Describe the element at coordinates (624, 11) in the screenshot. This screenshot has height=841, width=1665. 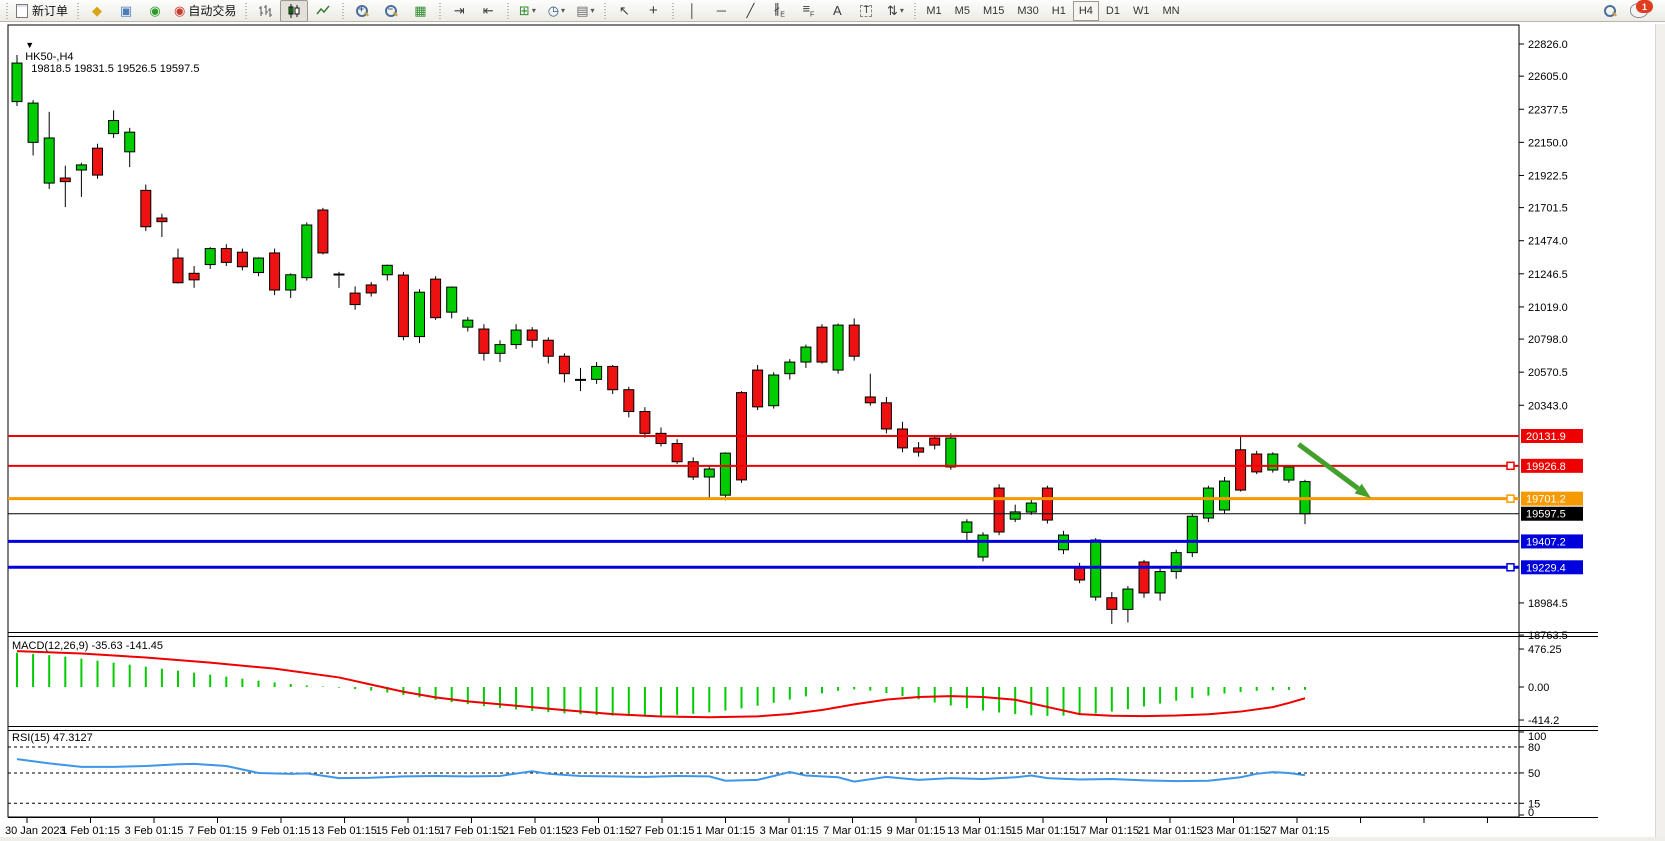
I see `cursor-button: ↖` at that location.